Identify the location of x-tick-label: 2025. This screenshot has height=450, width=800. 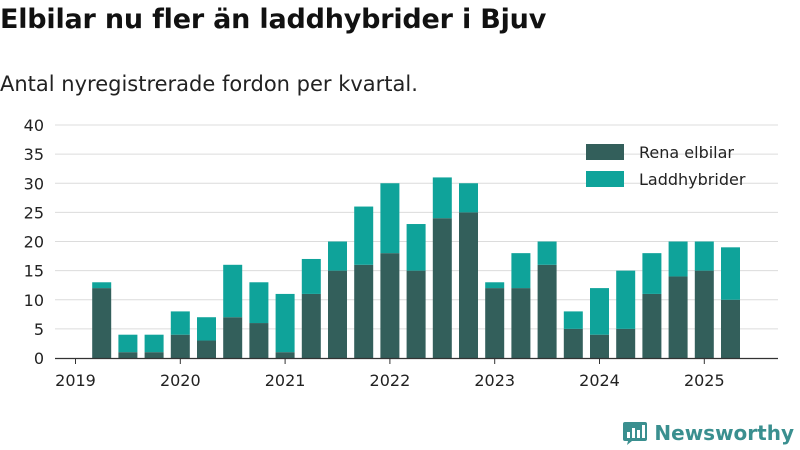
(704, 380).